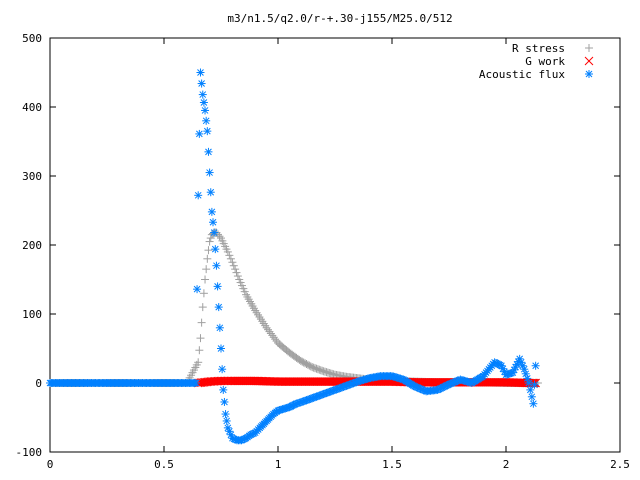 The width and height of the screenshot is (640, 480). What do you see at coordinates (278, 464) in the screenshot?
I see `x-tick-label: 1` at bounding box center [278, 464].